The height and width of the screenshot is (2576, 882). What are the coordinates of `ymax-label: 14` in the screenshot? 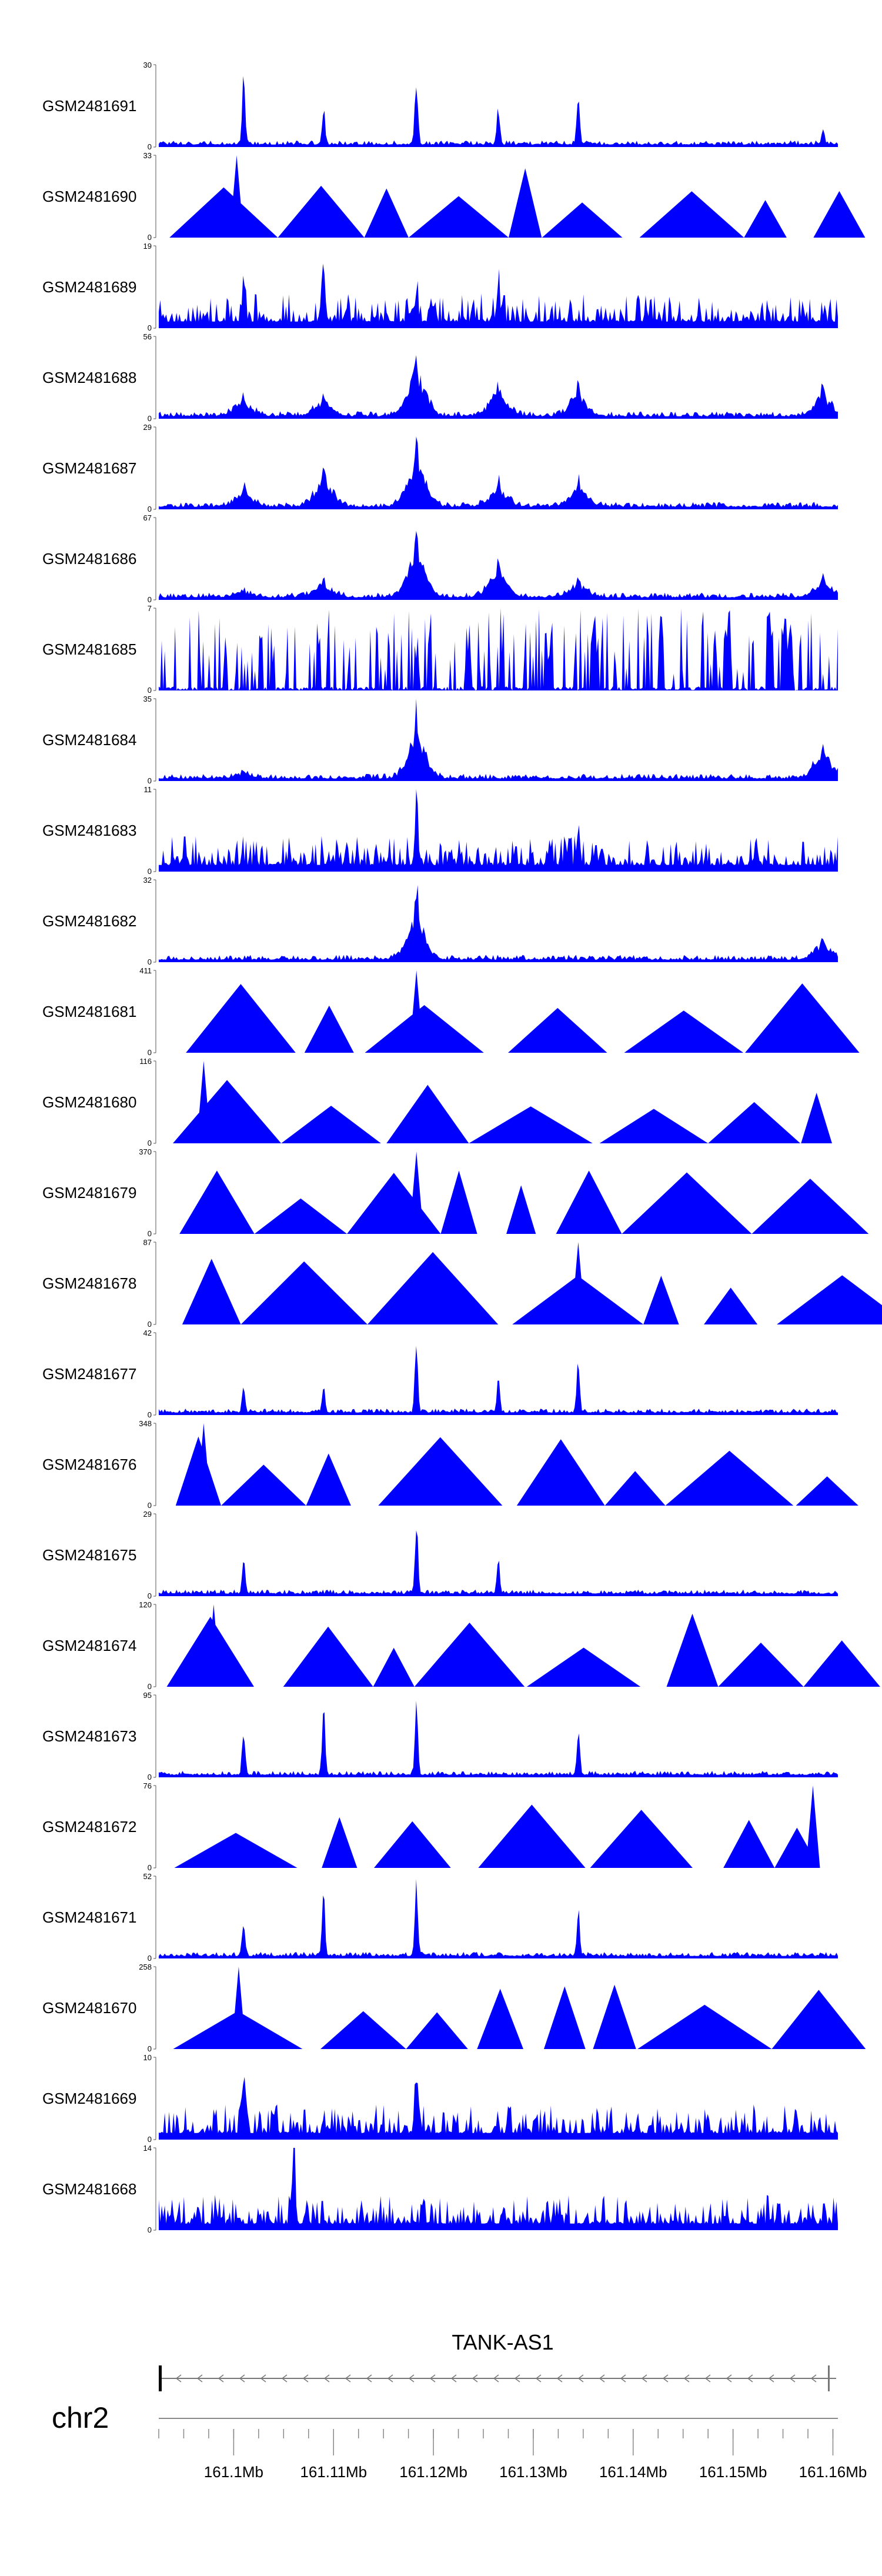 It's located at (147, 2148).